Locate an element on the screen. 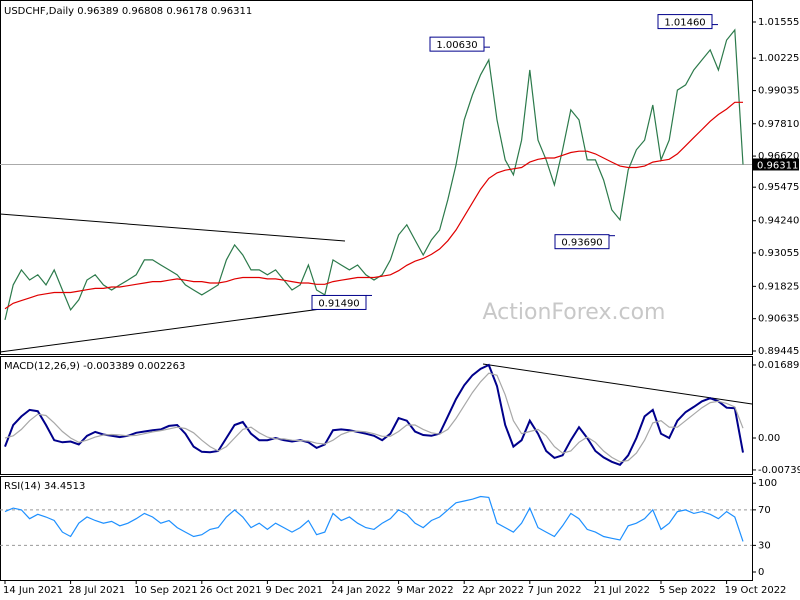 The height and width of the screenshot is (600, 800). y-tick-label: 100 is located at coordinates (767, 483).